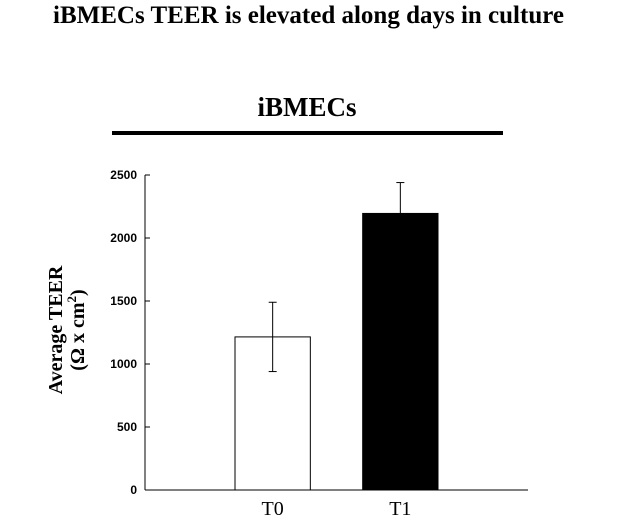  What do you see at coordinates (307, 133) in the screenshot?
I see `title-underline` at bounding box center [307, 133].